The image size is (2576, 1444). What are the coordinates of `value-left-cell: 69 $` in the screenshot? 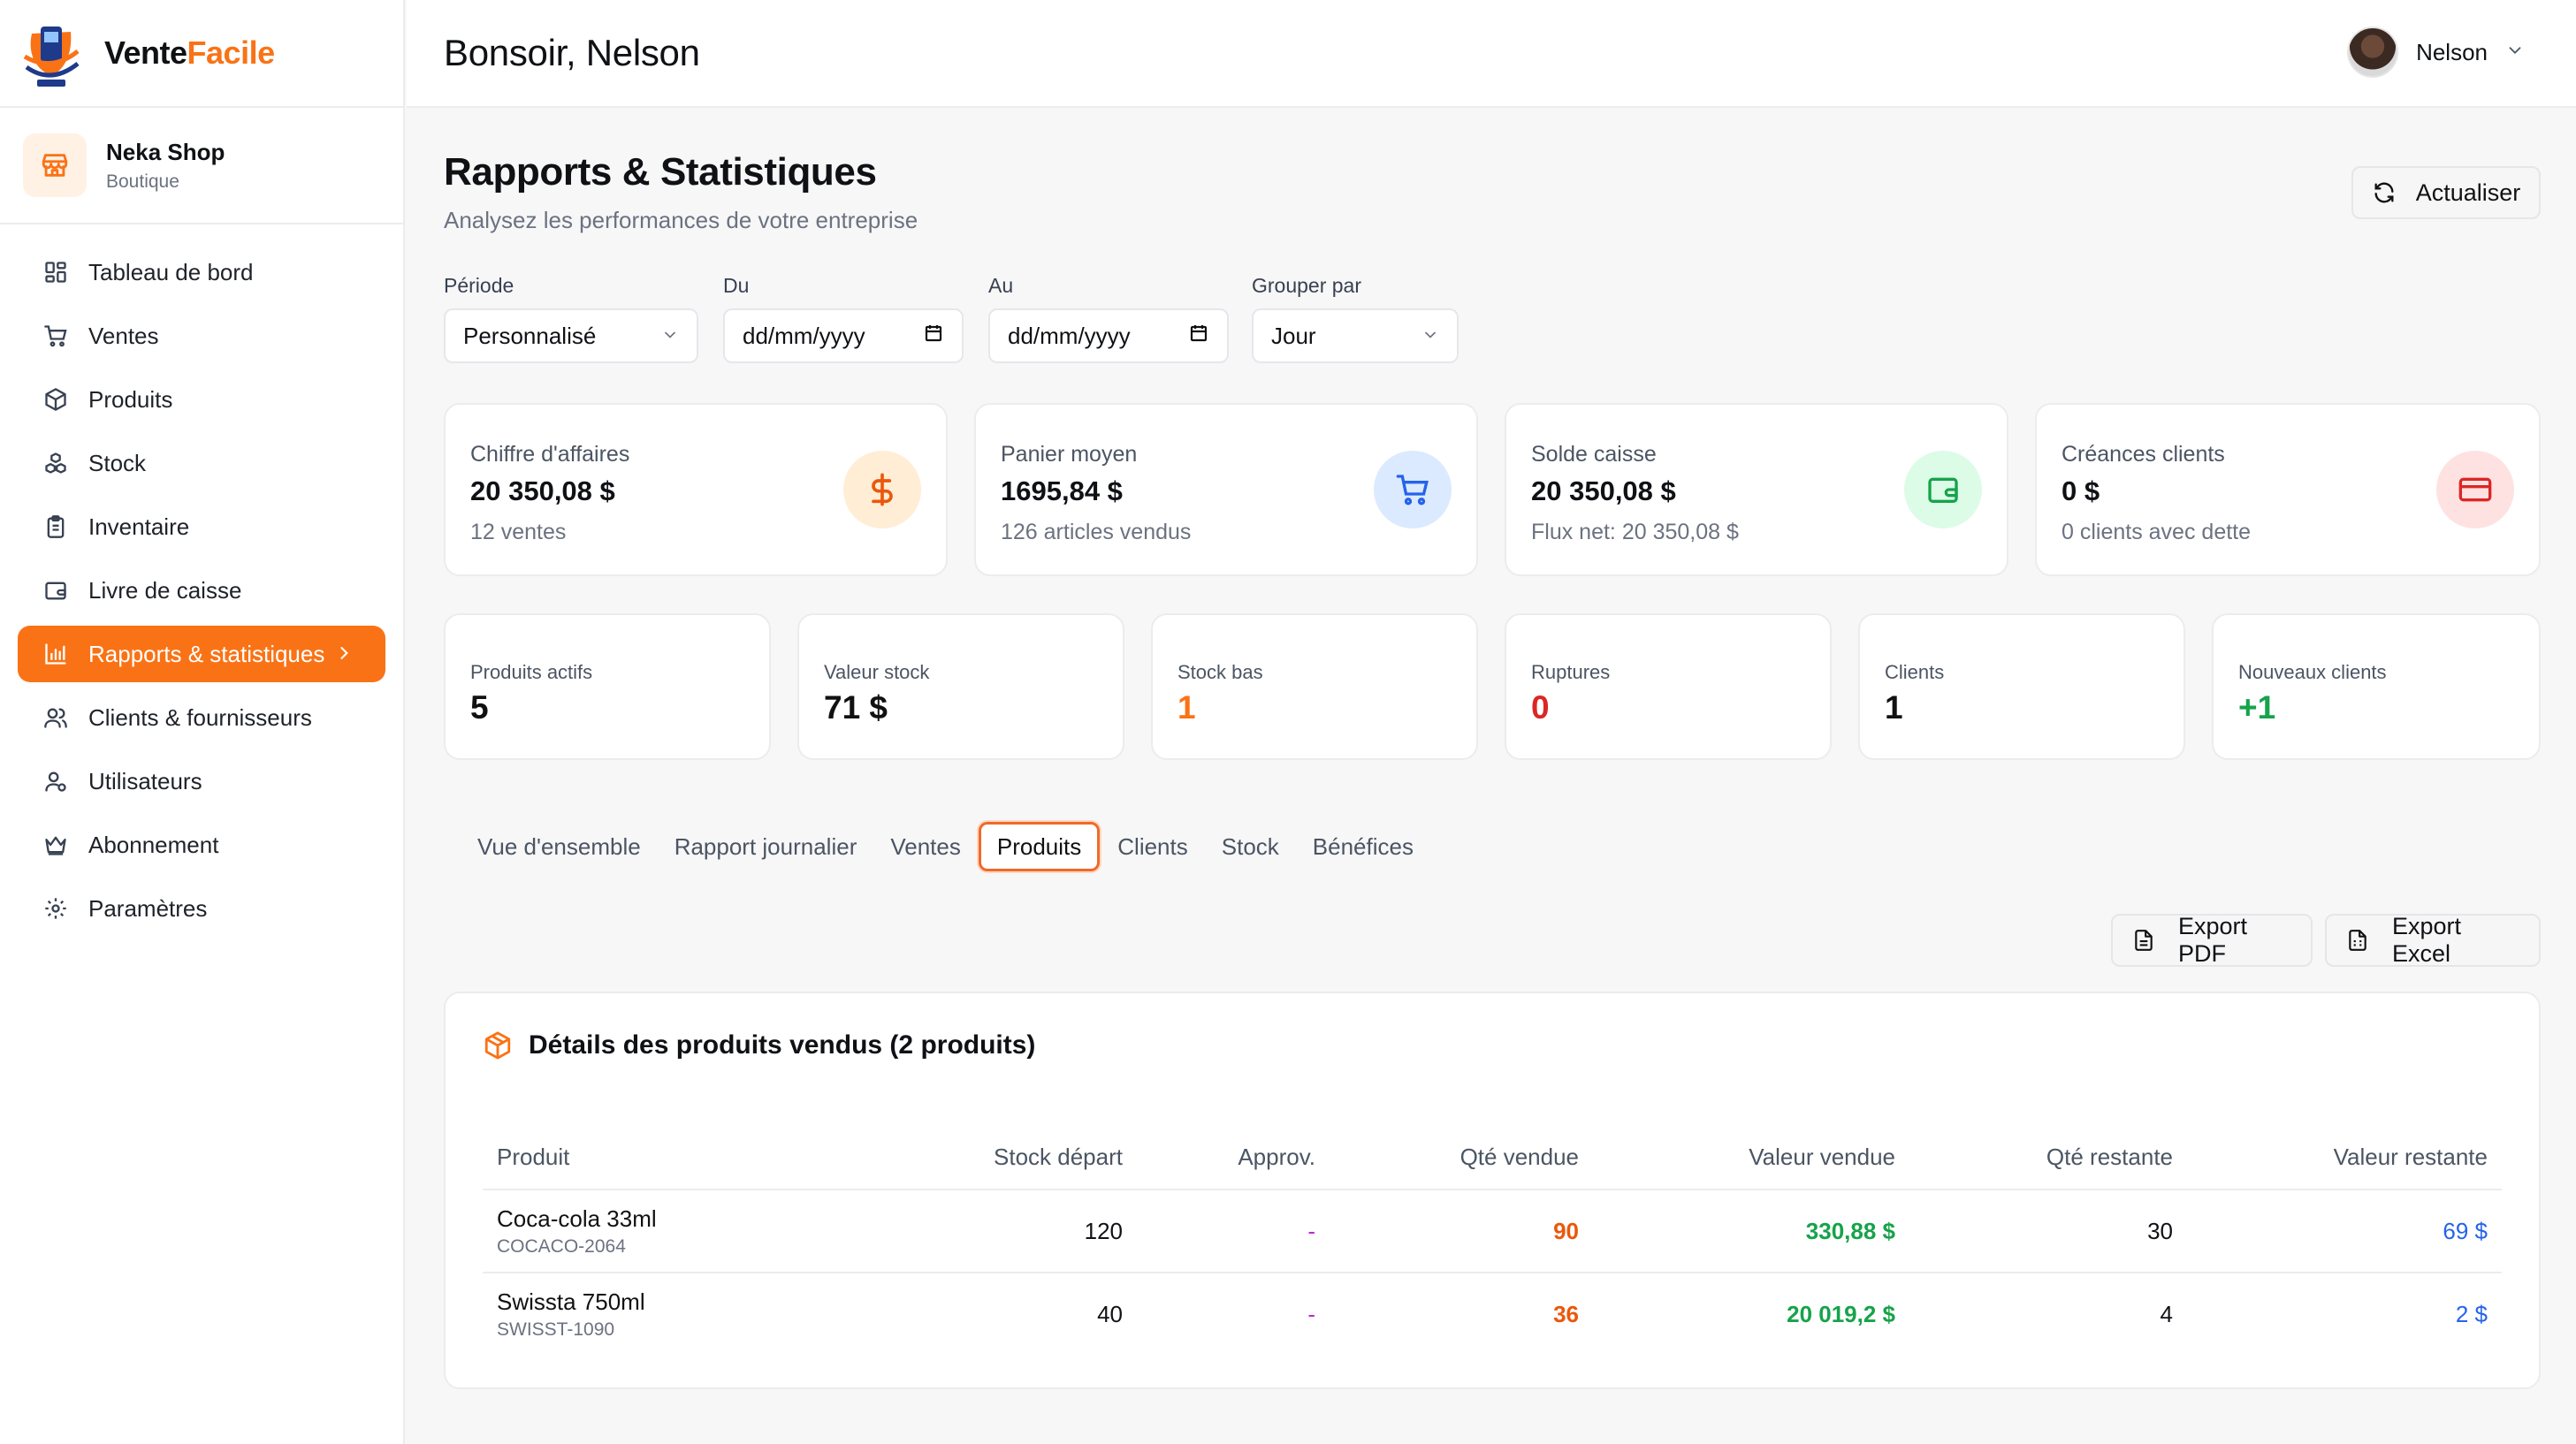 It's located at (2344, 1231).